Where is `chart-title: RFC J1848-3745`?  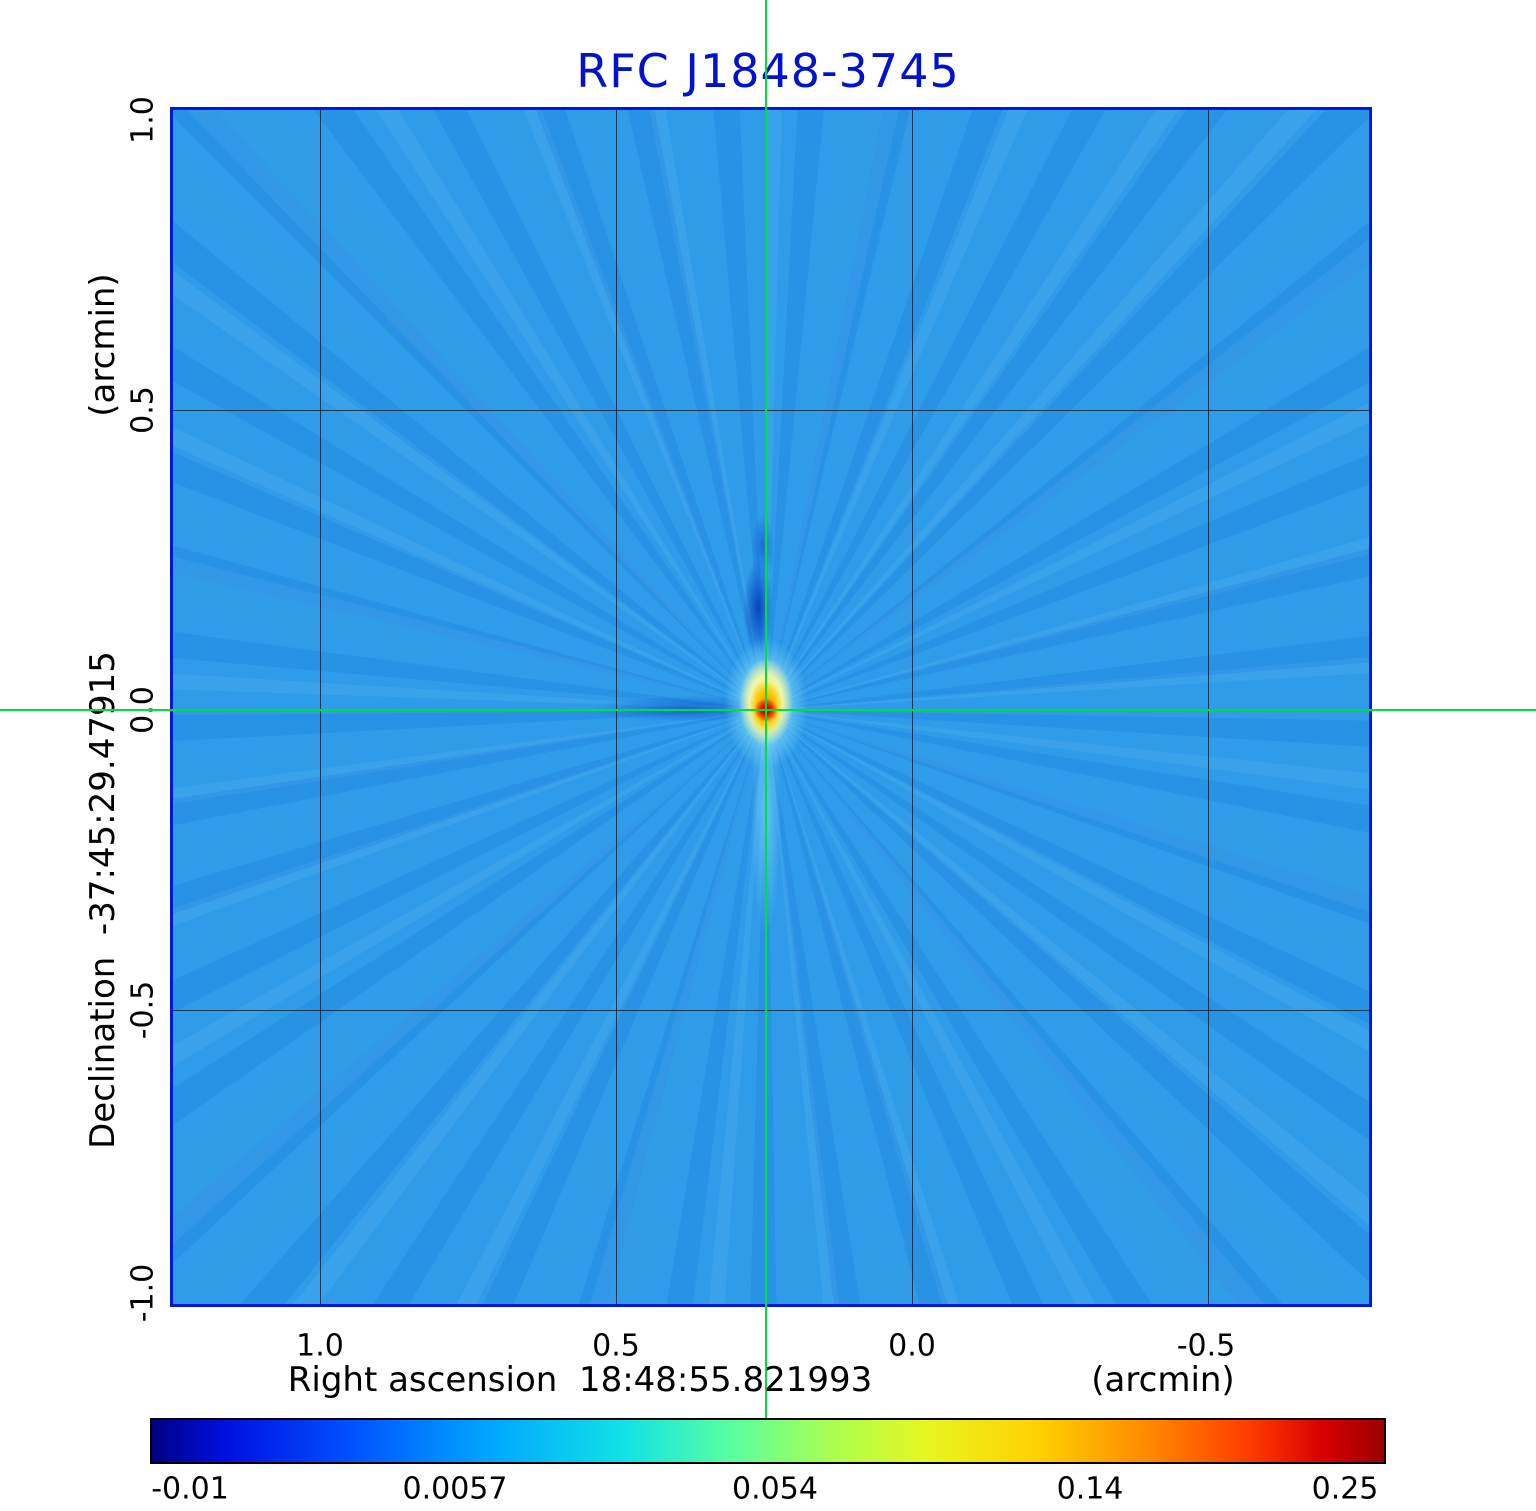
chart-title: RFC J1848-3745 is located at coordinates (768, 71).